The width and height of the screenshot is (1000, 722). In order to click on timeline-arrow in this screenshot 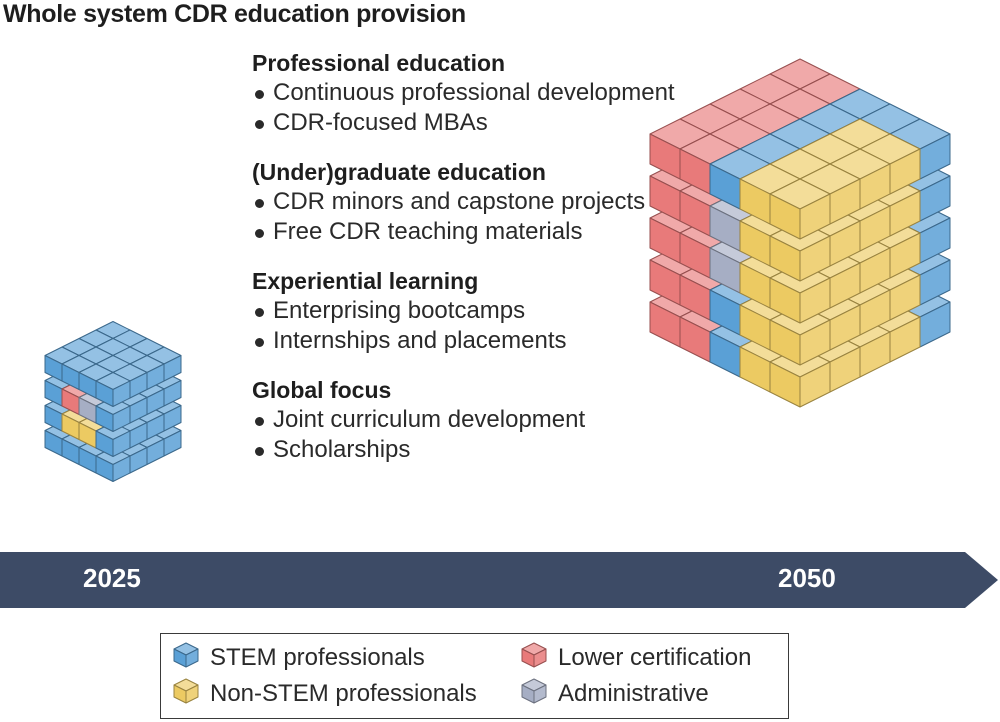, I will do `click(499, 580)`.